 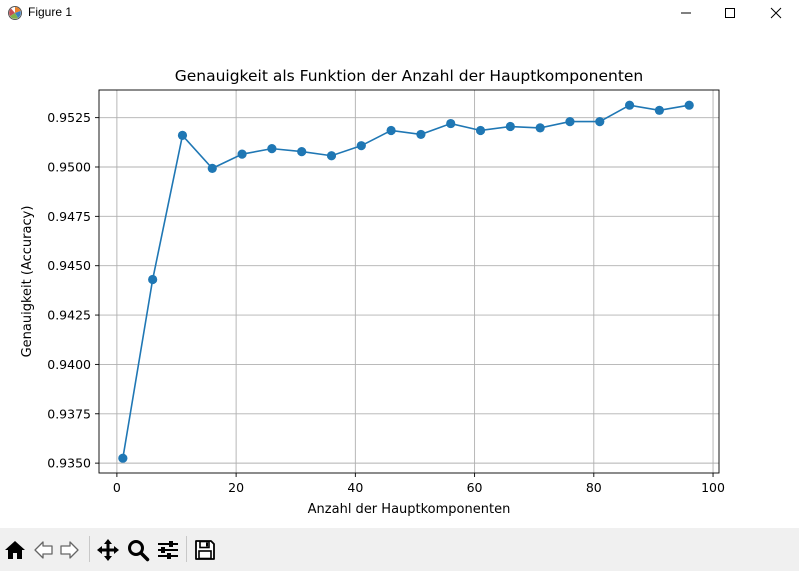 I want to click on maximize-button, so click(x=730, y=13).